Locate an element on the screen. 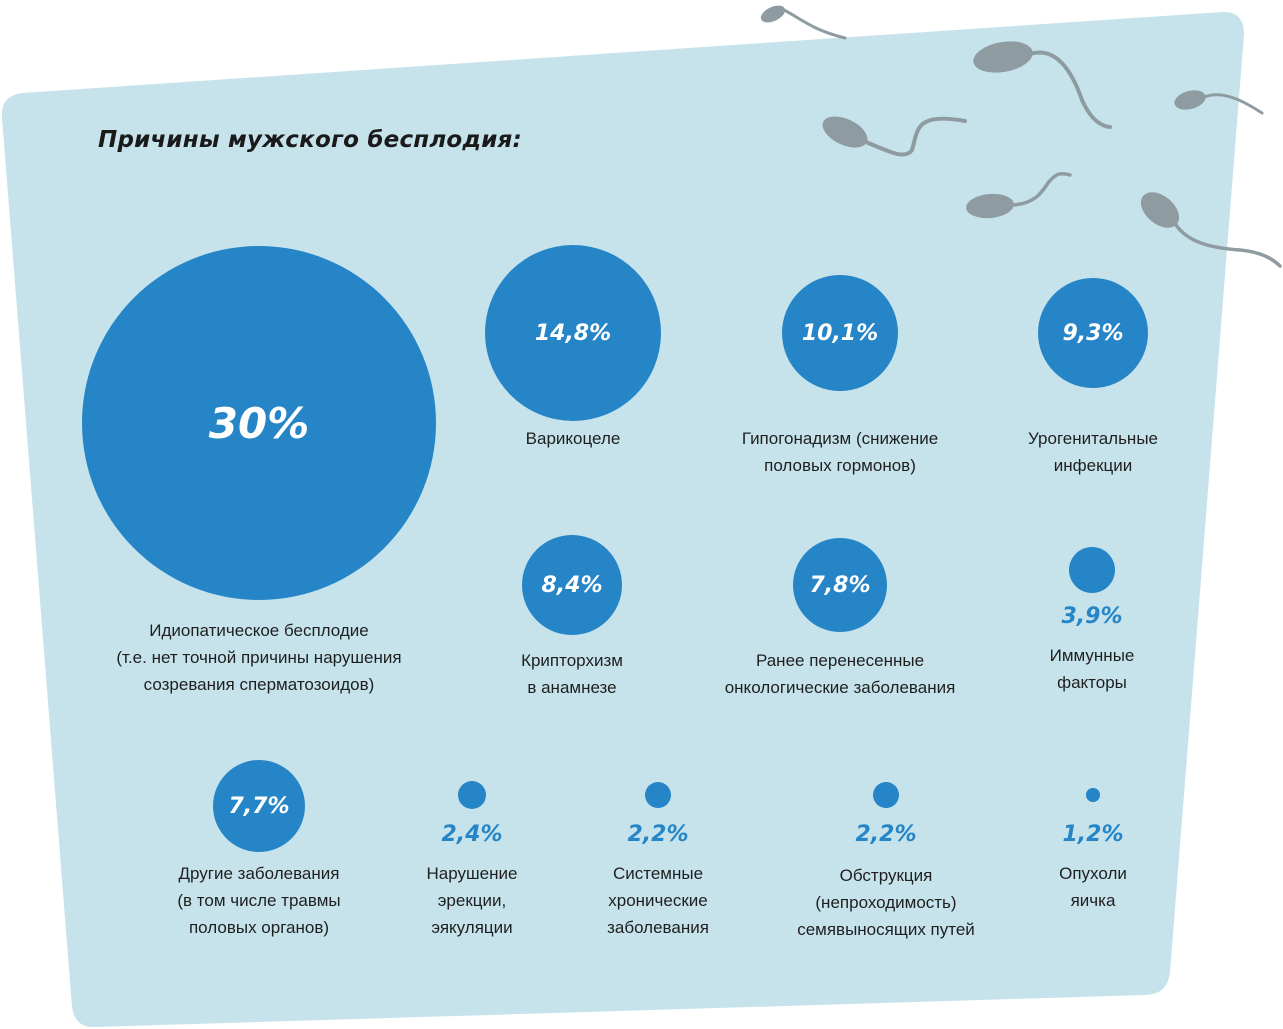  category-label-line: Обструкция is located at coordinates (886, 875).